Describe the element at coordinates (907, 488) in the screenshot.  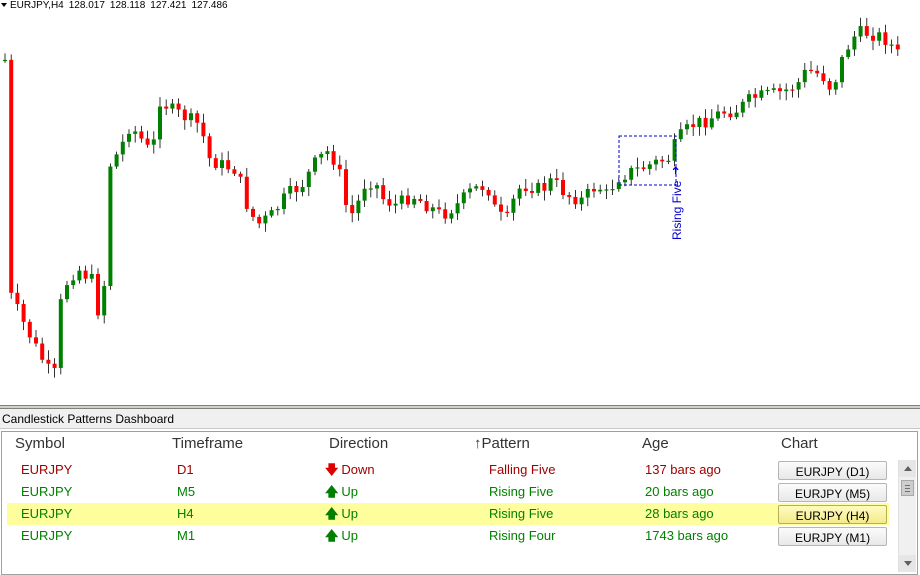
I see `scrollbar-thumb` at that location.